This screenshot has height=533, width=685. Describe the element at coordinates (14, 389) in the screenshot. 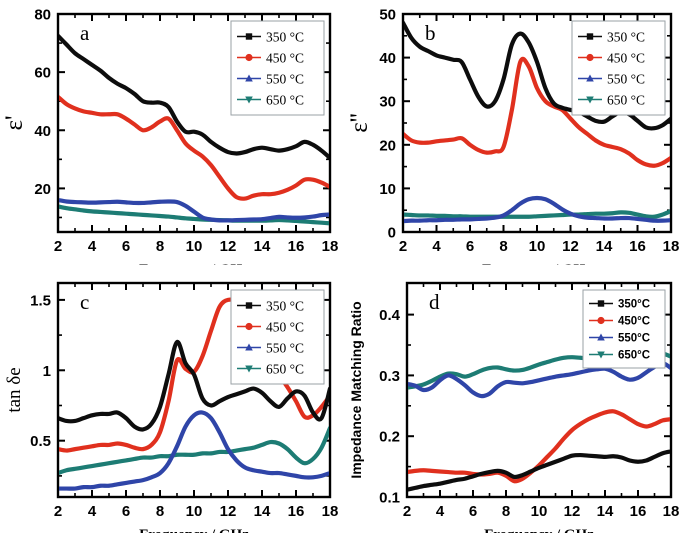

I see `y-axis-title: tan δe` at that location.